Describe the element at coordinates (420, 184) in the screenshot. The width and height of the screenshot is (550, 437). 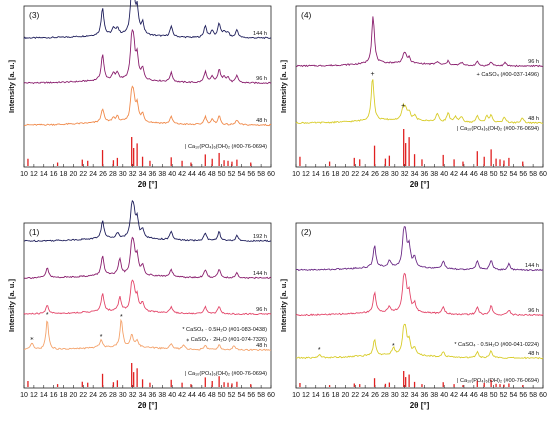
I see `x-axis-label: 2θ [°]` at that location.